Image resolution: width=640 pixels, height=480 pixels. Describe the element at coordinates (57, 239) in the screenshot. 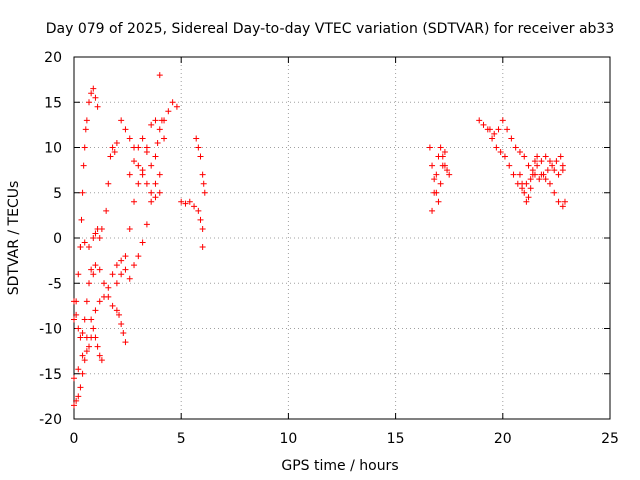

I see `y-tick-label: 0` at that location.